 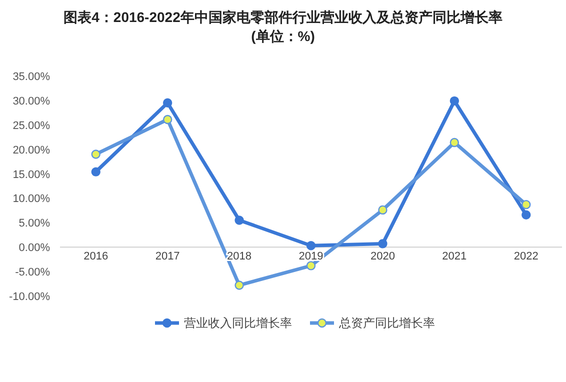 I want to click on ytick: 30.00%, so click(x=31, y=101).